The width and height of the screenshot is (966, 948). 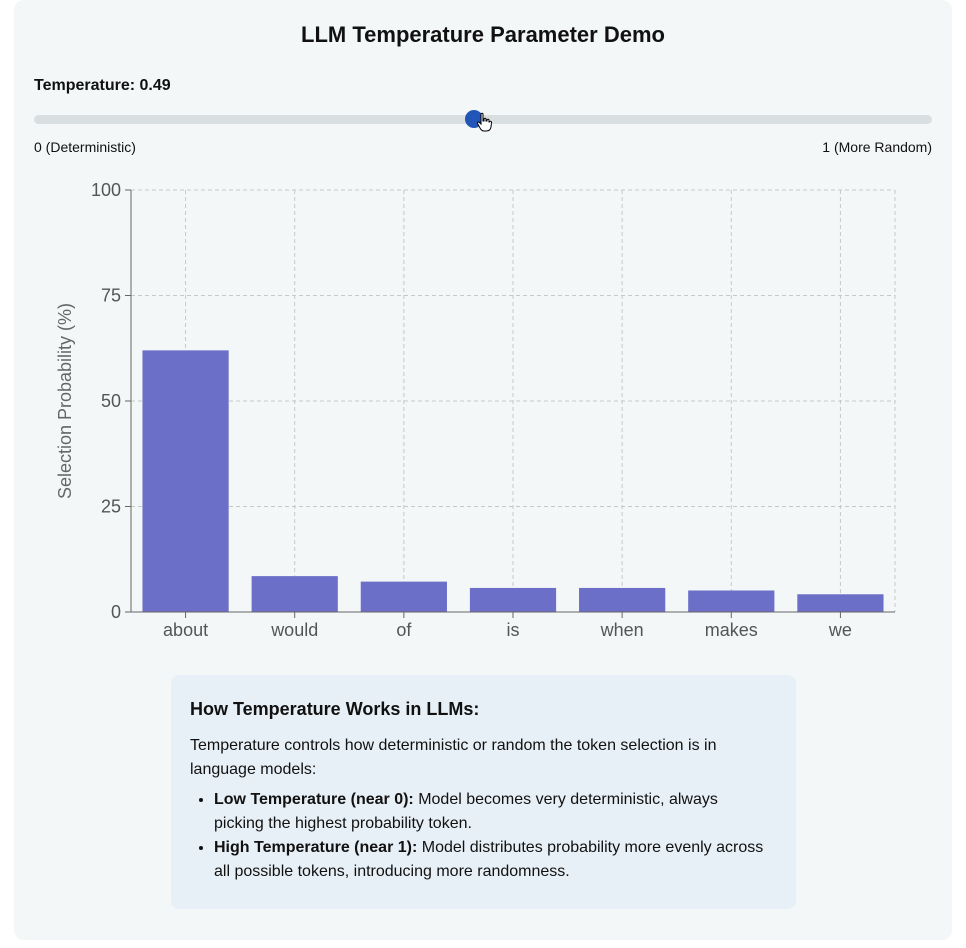 What do you see at coordinates (404, 630) in the screenshot?
I see `x-tick-label: of` at bounding box center [404, 630].